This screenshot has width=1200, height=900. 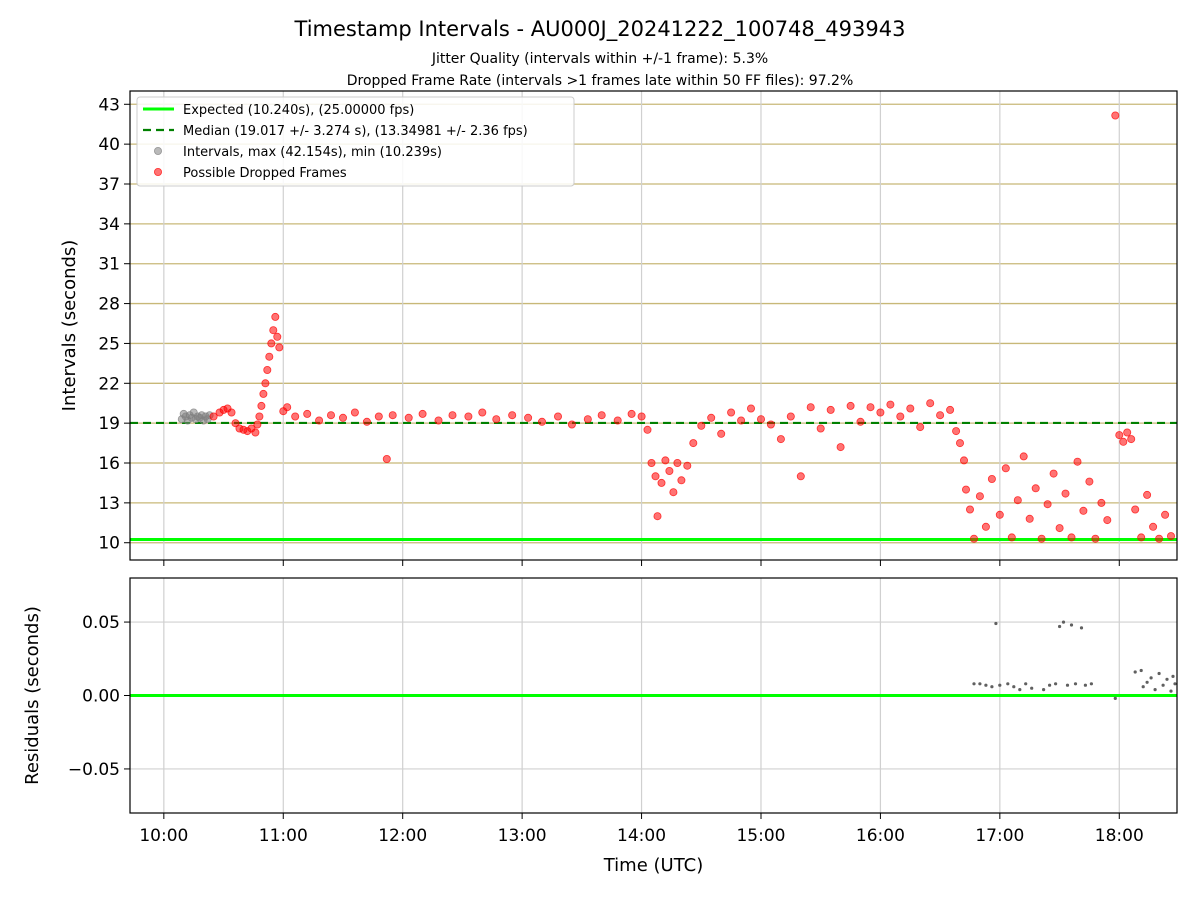 I want to click on upper-y-tick-label: 22, so click(x=109, y=384).